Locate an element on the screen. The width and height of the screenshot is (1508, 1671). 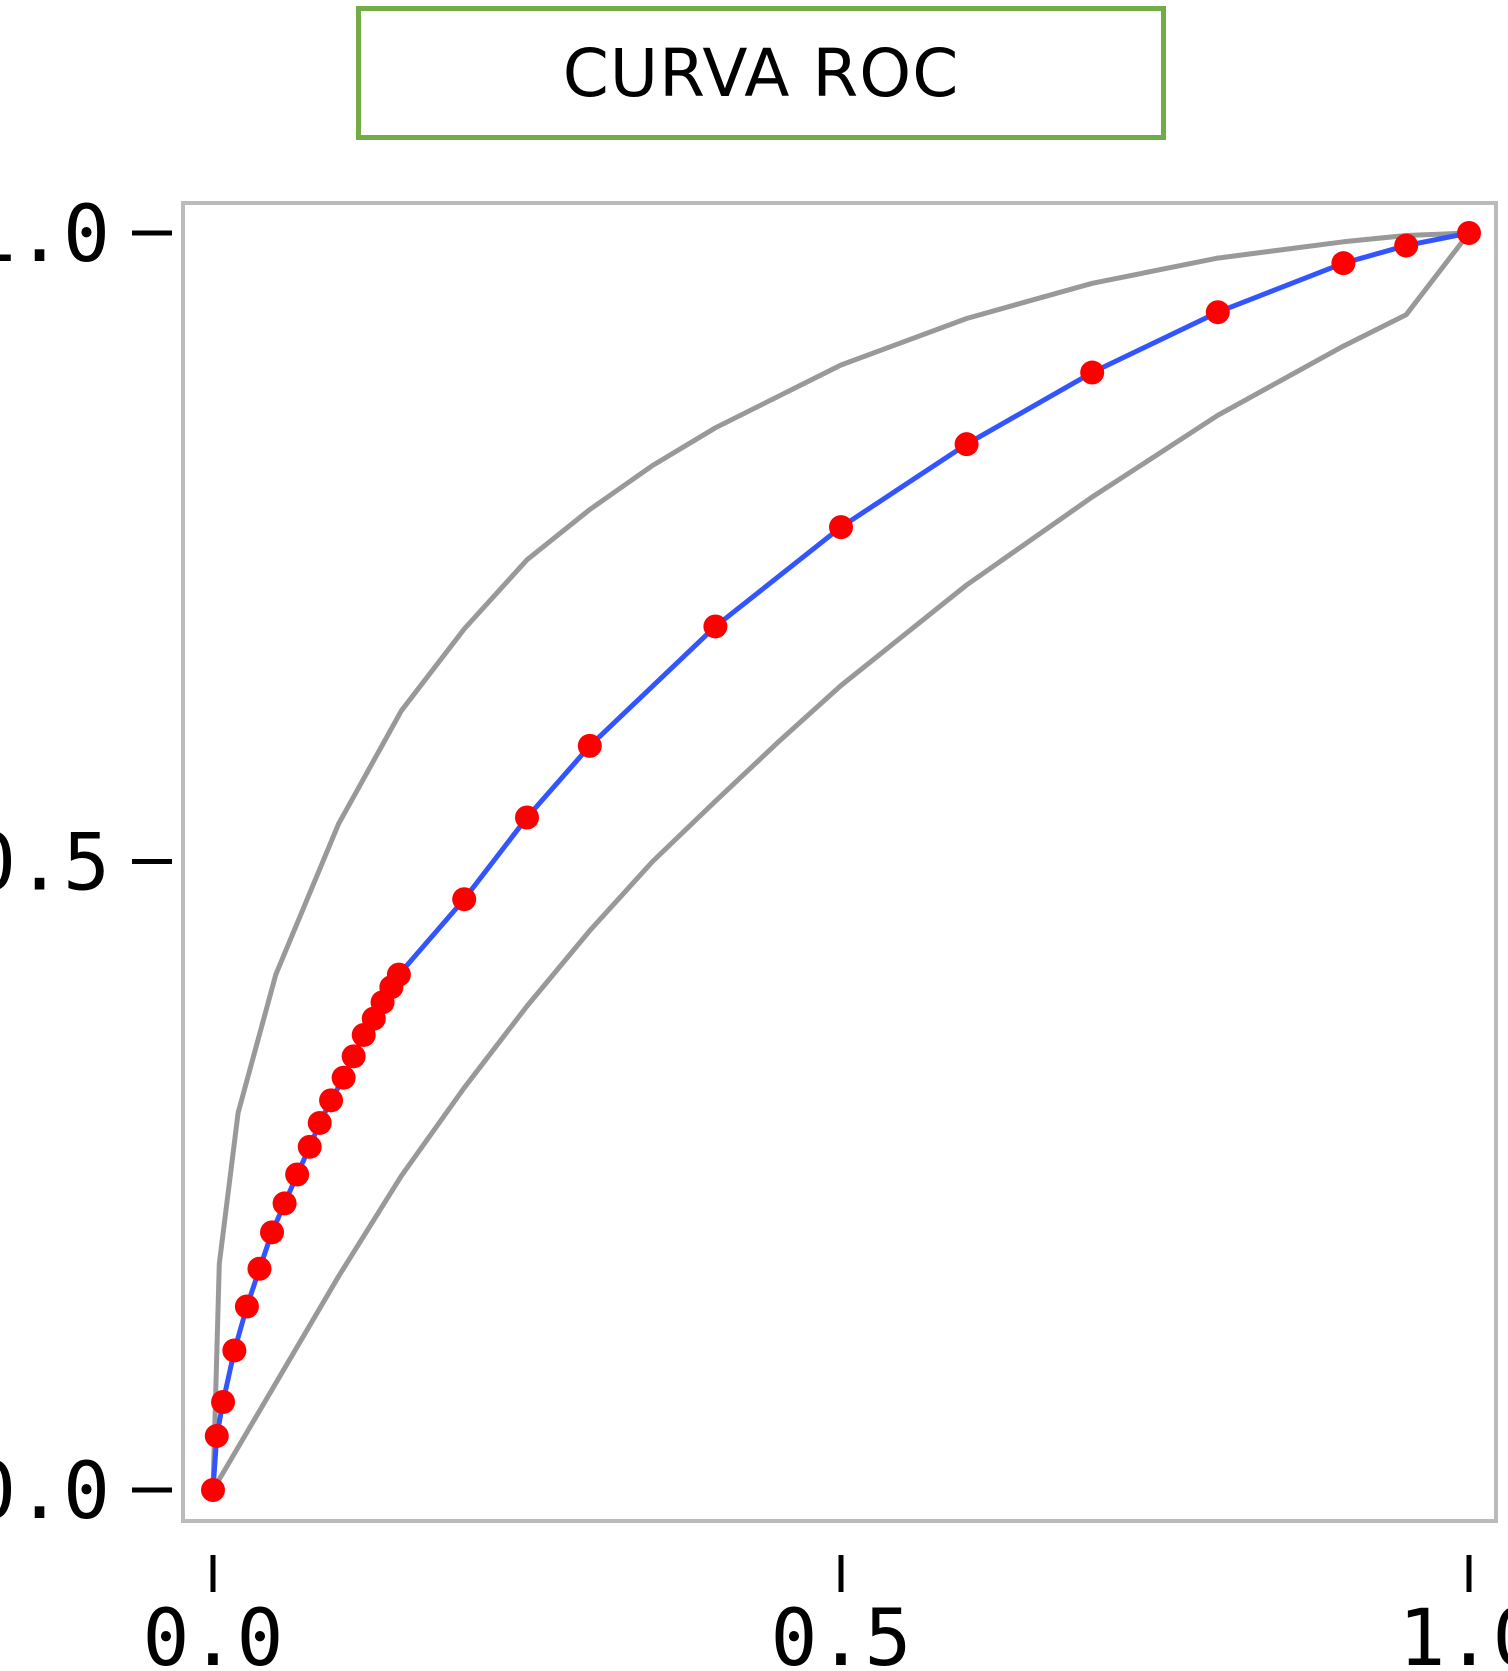
x-tick-label: 1.0 is located at coordinates (1453, 1632).